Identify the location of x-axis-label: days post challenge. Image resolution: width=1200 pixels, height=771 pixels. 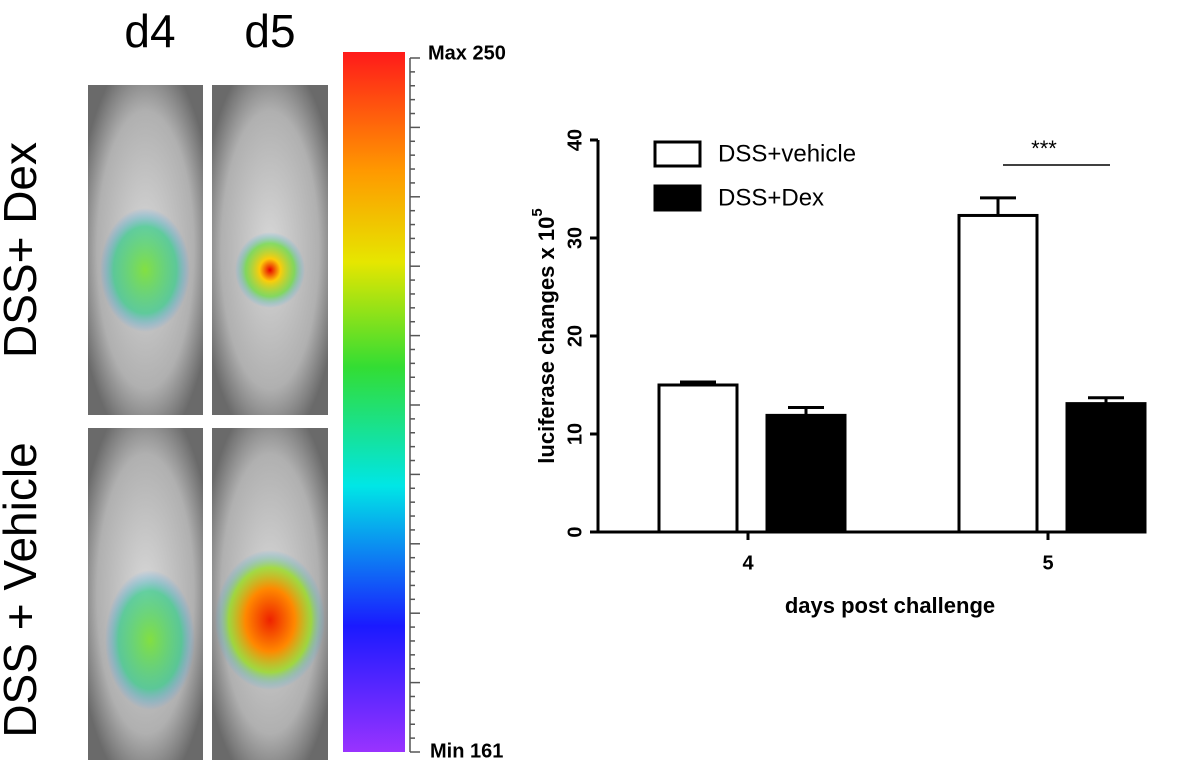
(890, 605).